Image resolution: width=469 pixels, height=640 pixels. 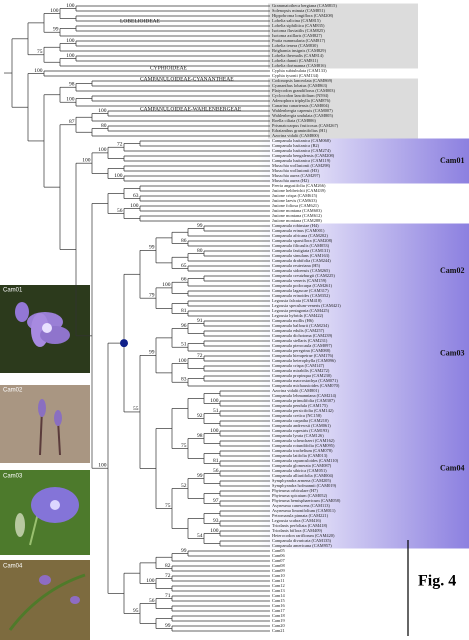 What do you see at coordinates (278, 560) in the screenshot?
I see `taxon-label: Cam07` at bounding box center [278, 560].